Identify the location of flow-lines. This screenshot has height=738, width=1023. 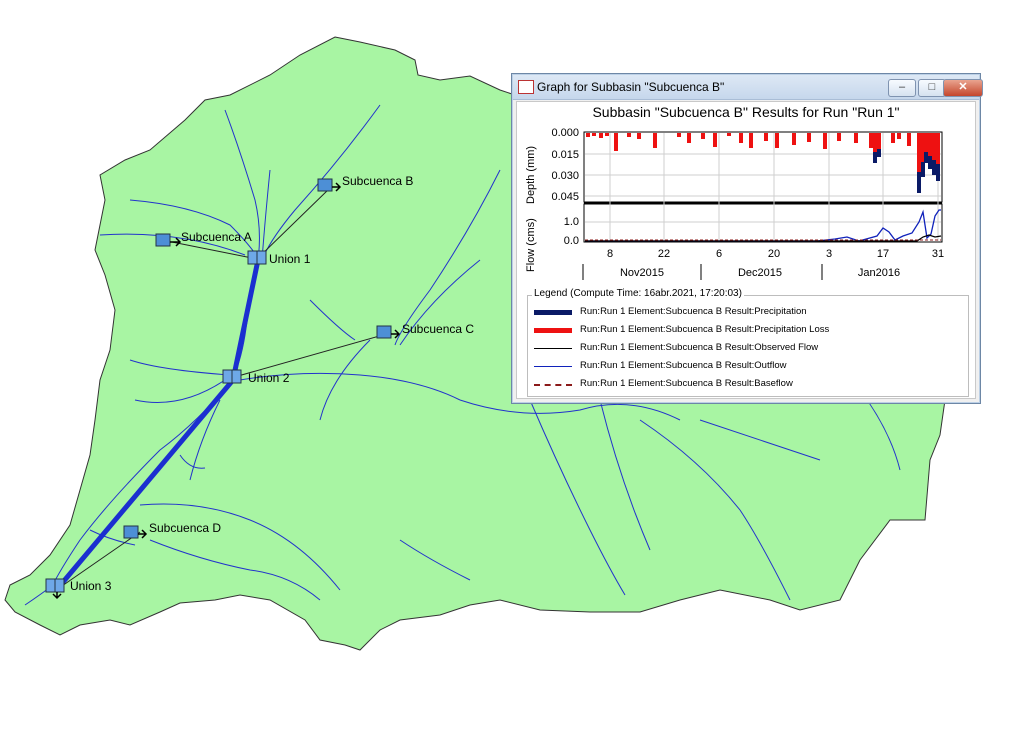
(763, 225).